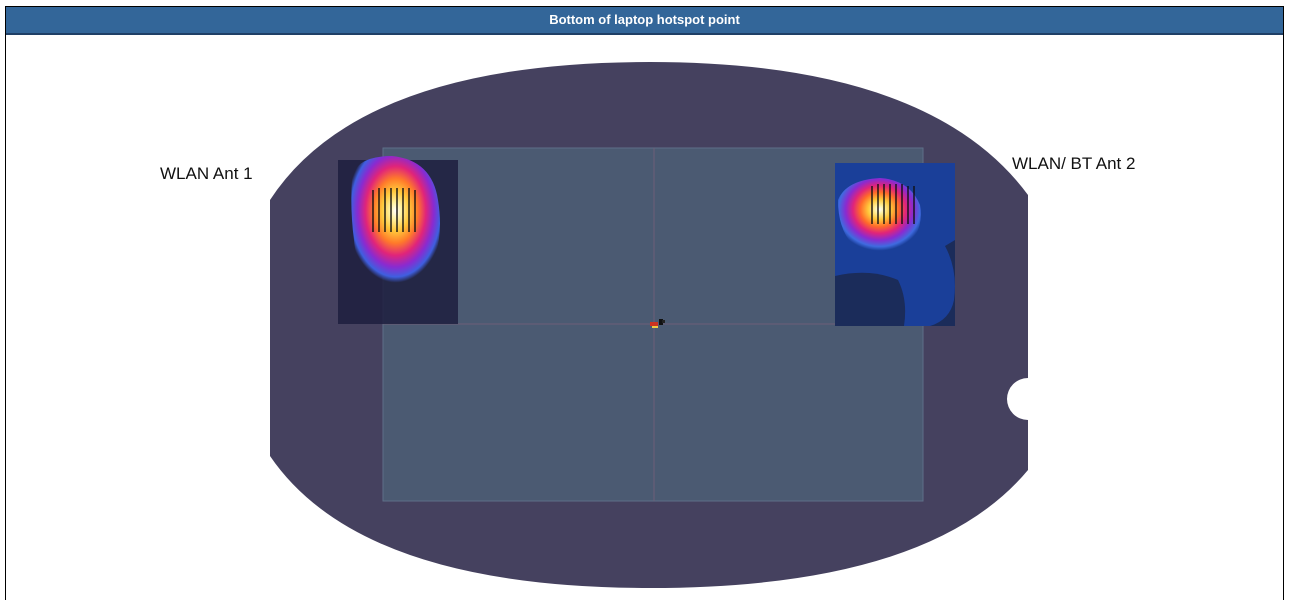  I want to click on antenna-2-label: WLAN/ BT Ant 2, so click(1074, 163).